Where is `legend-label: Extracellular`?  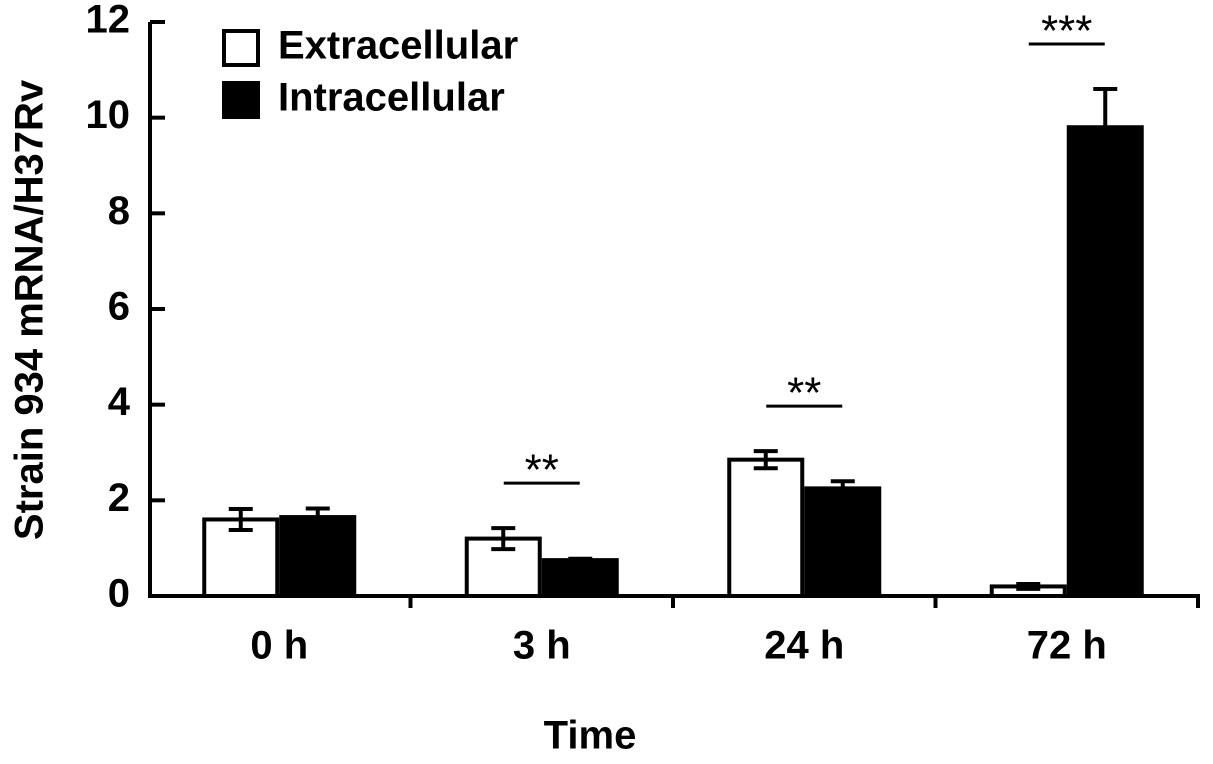 legend-label: Extracellular is located at coordinates (398, 46).